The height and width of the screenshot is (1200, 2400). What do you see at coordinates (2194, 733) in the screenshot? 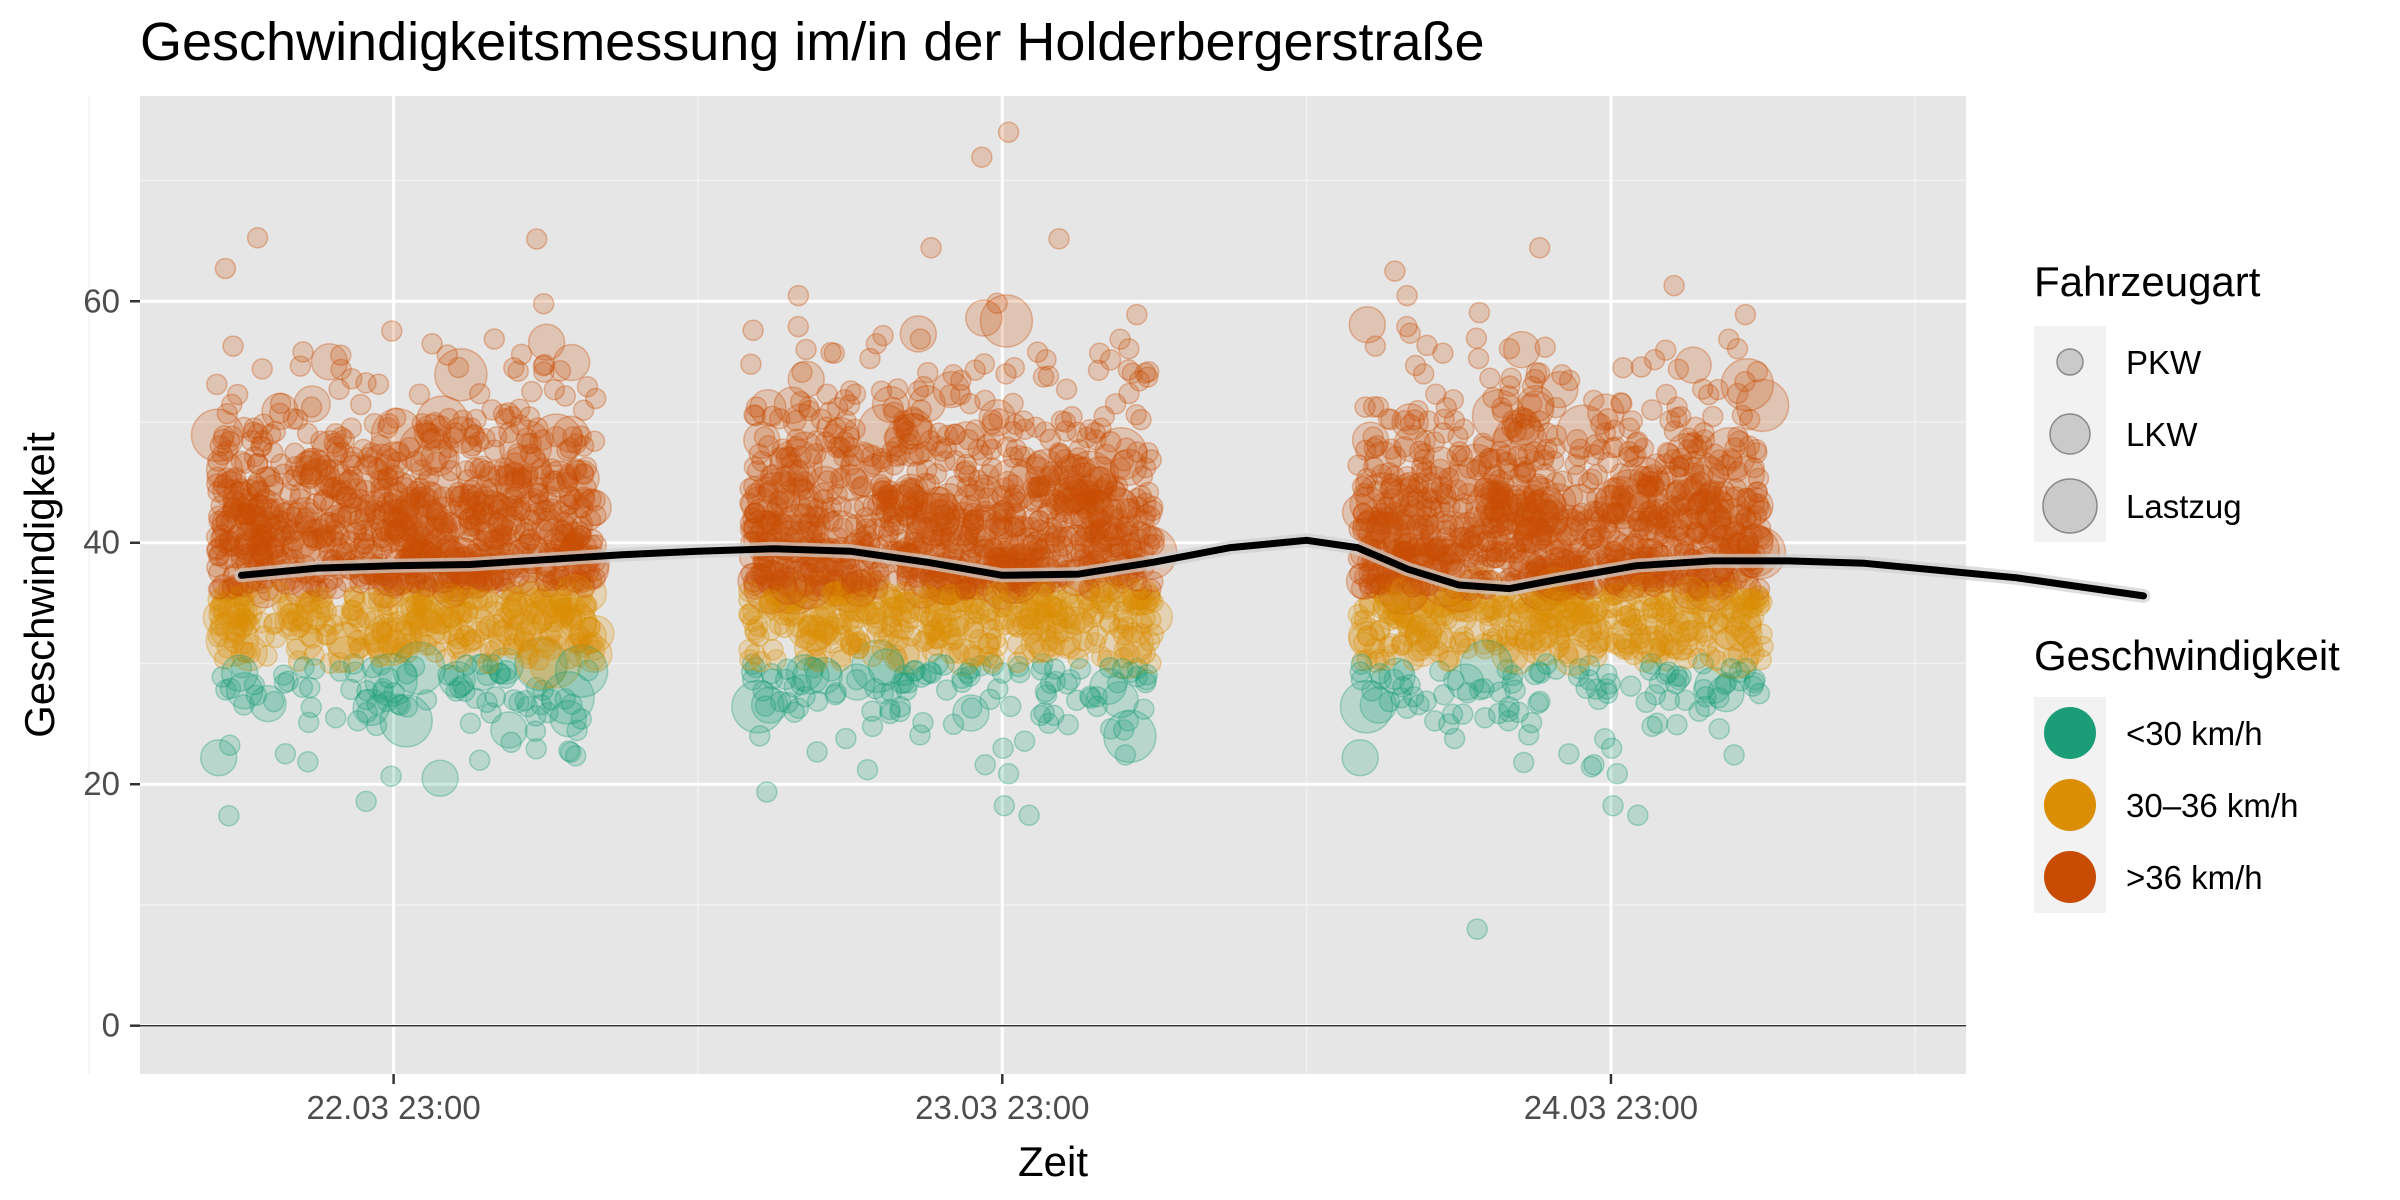
I see `legend-color-label: <30 km/h` at bounding box center [2194, 733].